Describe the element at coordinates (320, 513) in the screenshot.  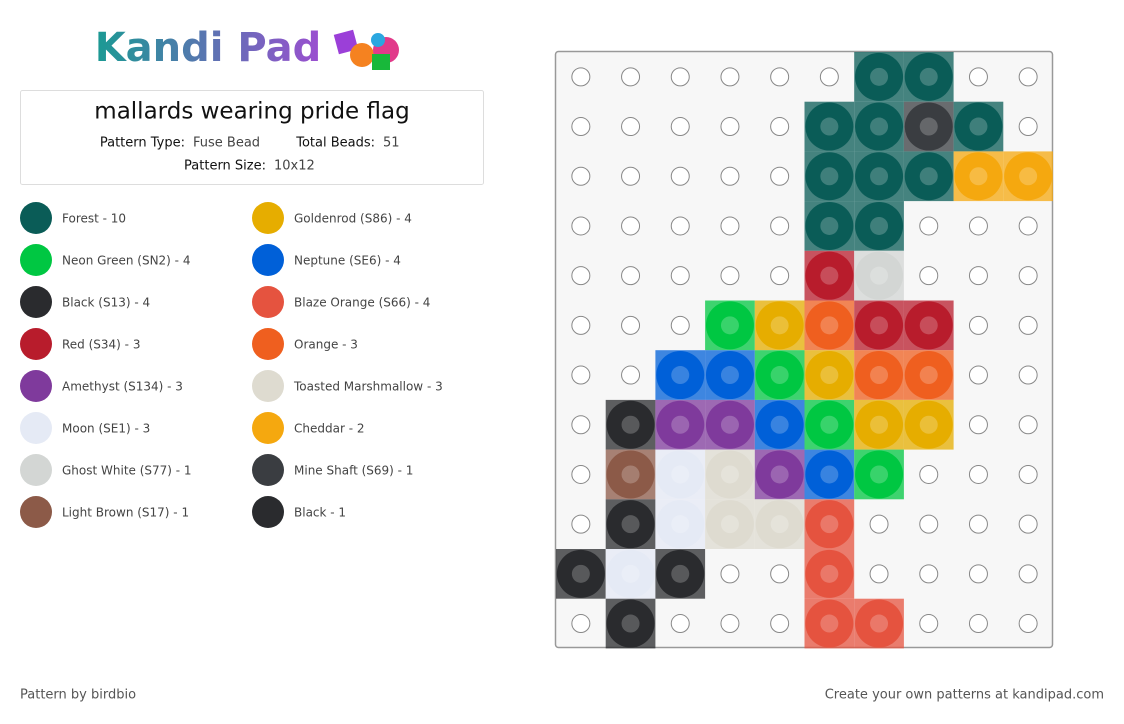
I see `legend-label: Black - 1` at that location.